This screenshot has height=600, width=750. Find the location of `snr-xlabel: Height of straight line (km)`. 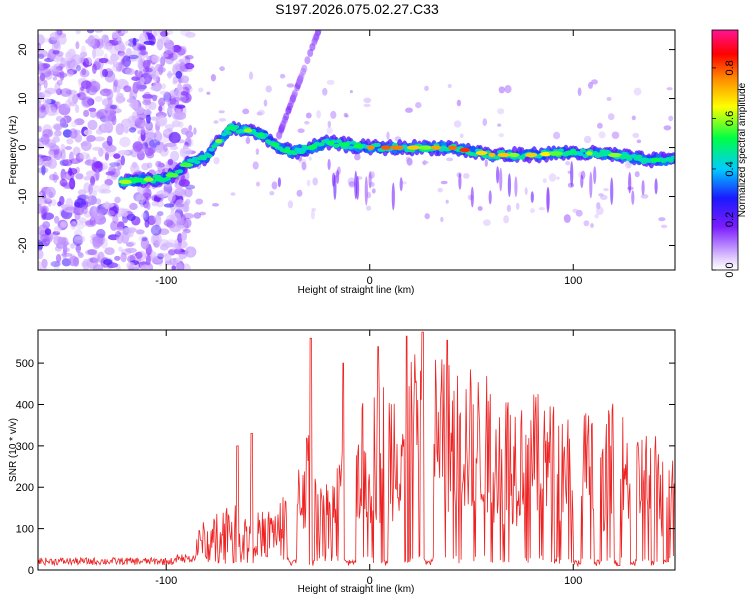

snr-xlabel: Height of straight line (km) is located at coordinates (356, 589).